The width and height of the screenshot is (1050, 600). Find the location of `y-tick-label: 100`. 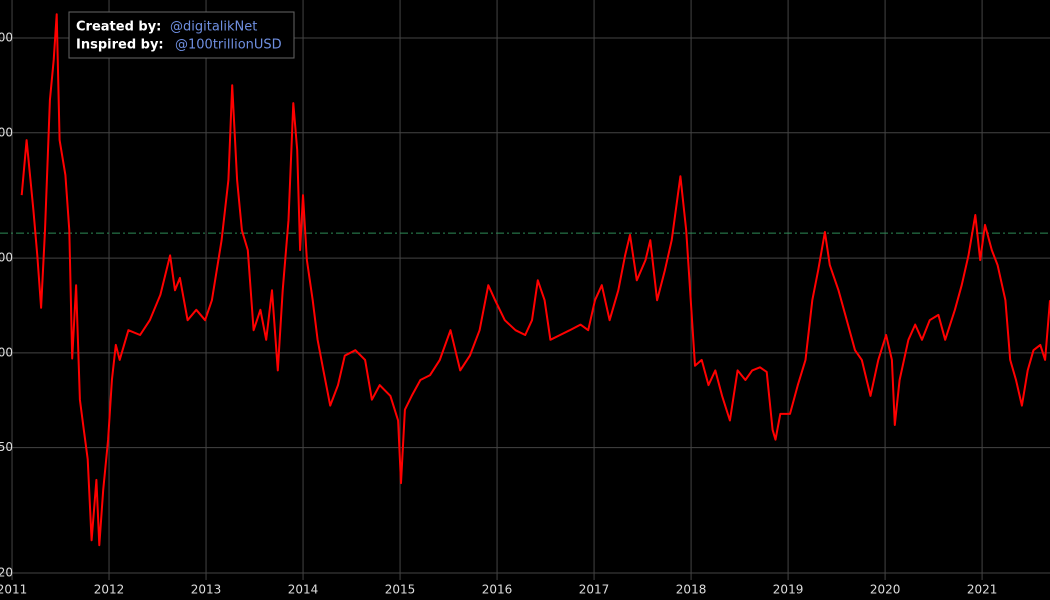

y-tick-label: 100 is located at coordinates (6, 352).